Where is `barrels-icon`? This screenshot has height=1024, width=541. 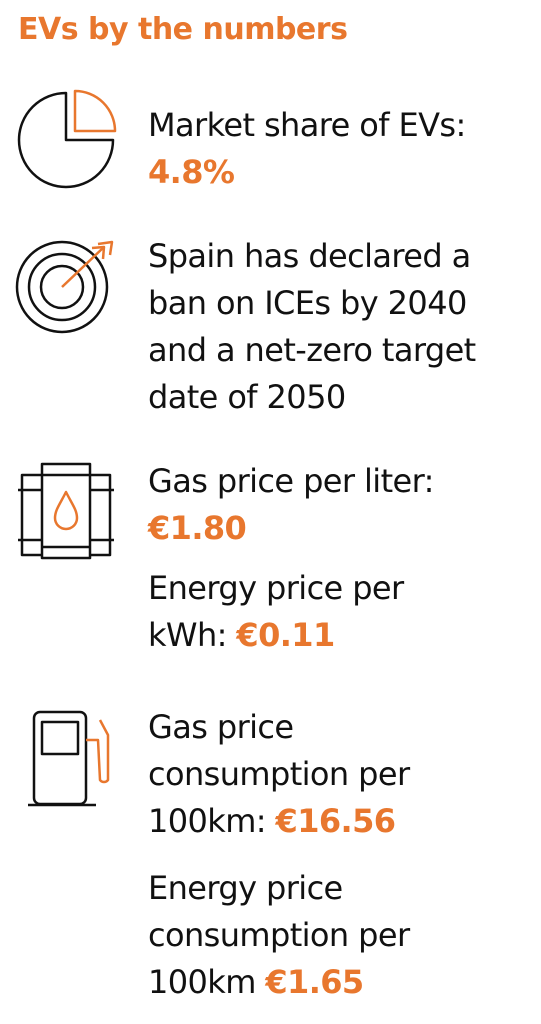
barrels-icon is located at coordinates (66, 511).